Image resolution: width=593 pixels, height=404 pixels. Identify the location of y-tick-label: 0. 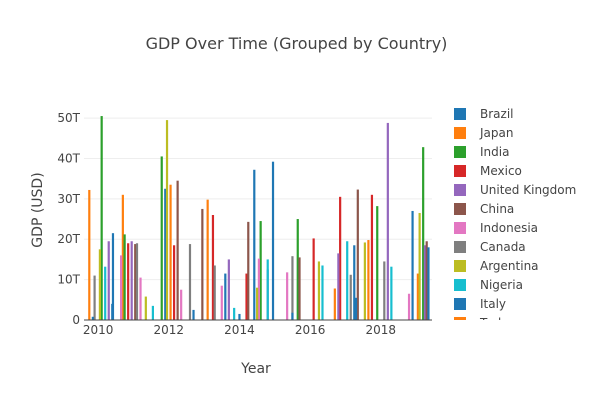
(76, 320).